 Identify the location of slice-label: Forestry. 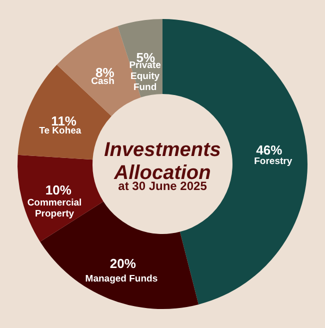
(273, 162).